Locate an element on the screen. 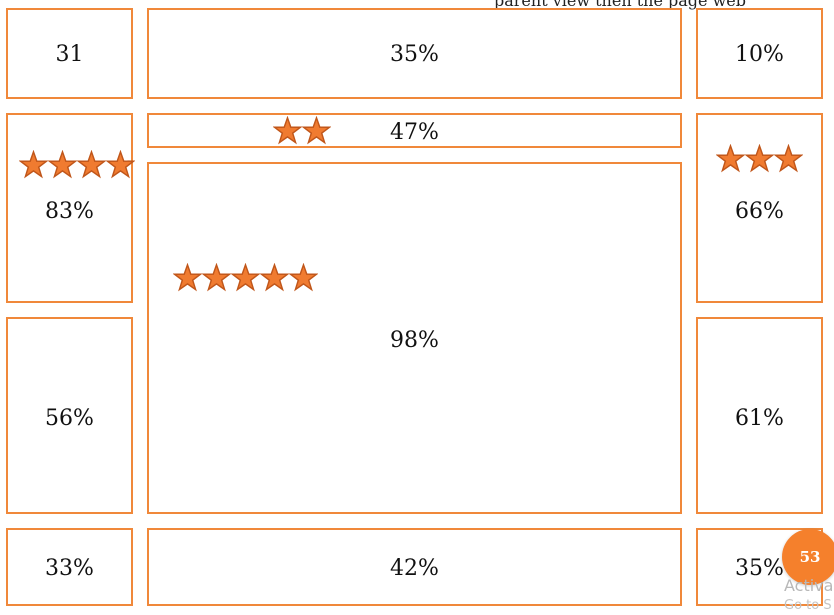 The height and width of the screenshot is (615, 834). cell-r2-center-strip: 47% is located at coordinates (414, 130).